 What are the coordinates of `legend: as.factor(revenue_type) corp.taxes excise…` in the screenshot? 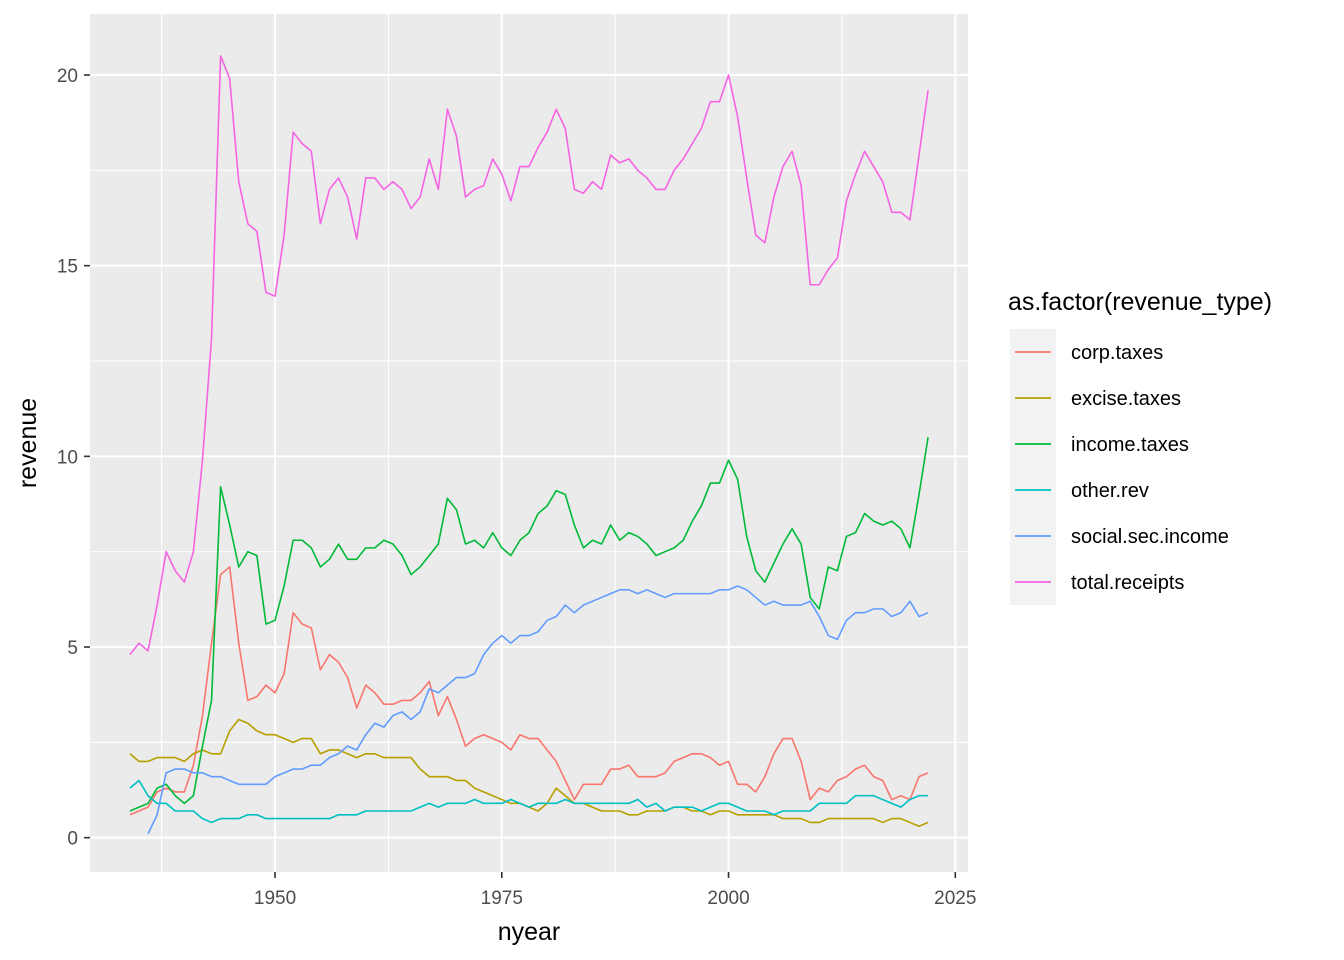 It's located at (1140, 446).